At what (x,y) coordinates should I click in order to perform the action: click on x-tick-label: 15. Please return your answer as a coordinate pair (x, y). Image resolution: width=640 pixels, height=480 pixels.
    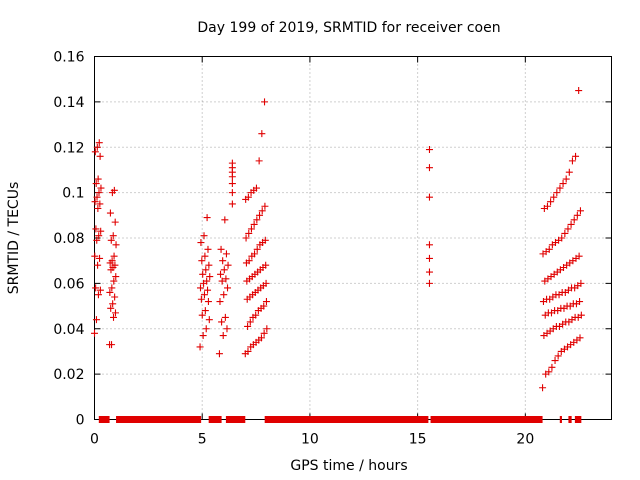
    Looking at the image, I should click on (418, 440).